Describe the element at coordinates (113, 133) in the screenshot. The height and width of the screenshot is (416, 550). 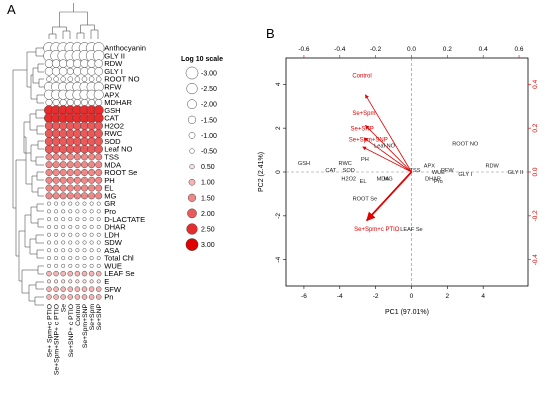
I see `row-label: RWC` at that location.